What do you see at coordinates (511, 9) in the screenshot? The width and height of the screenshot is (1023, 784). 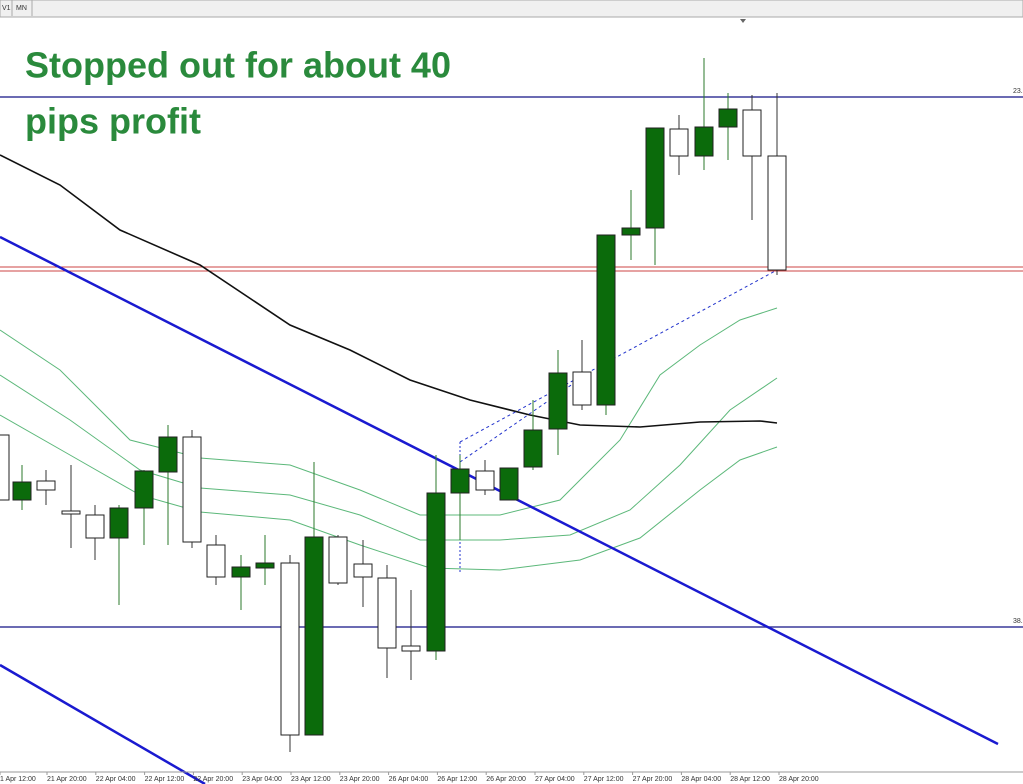 I see `toolbar` at bounding box center [511, 9].